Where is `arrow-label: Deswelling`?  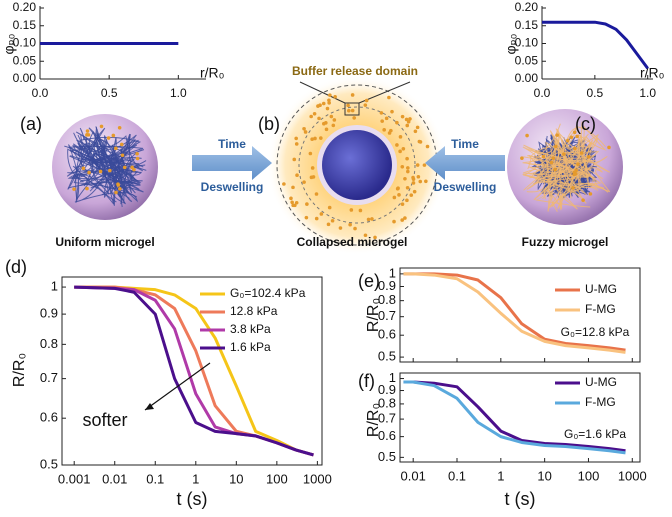
arrow-label: Deswelling is located at coordinates (465, 187).